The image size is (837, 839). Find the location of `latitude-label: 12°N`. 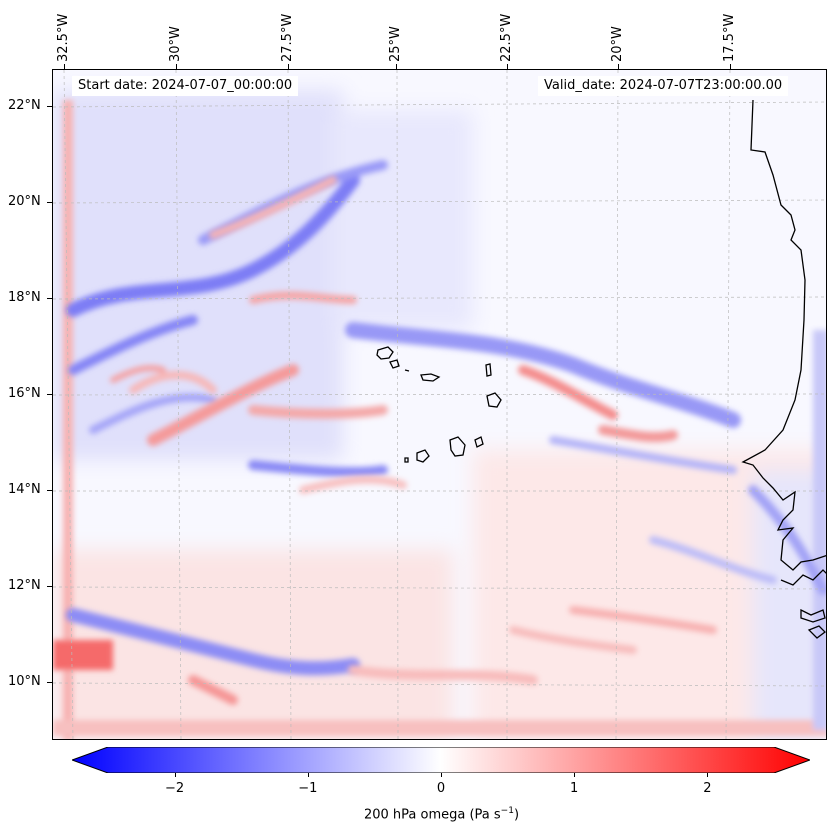

latitude-label: 12°N is located at coordinates (24, 585).